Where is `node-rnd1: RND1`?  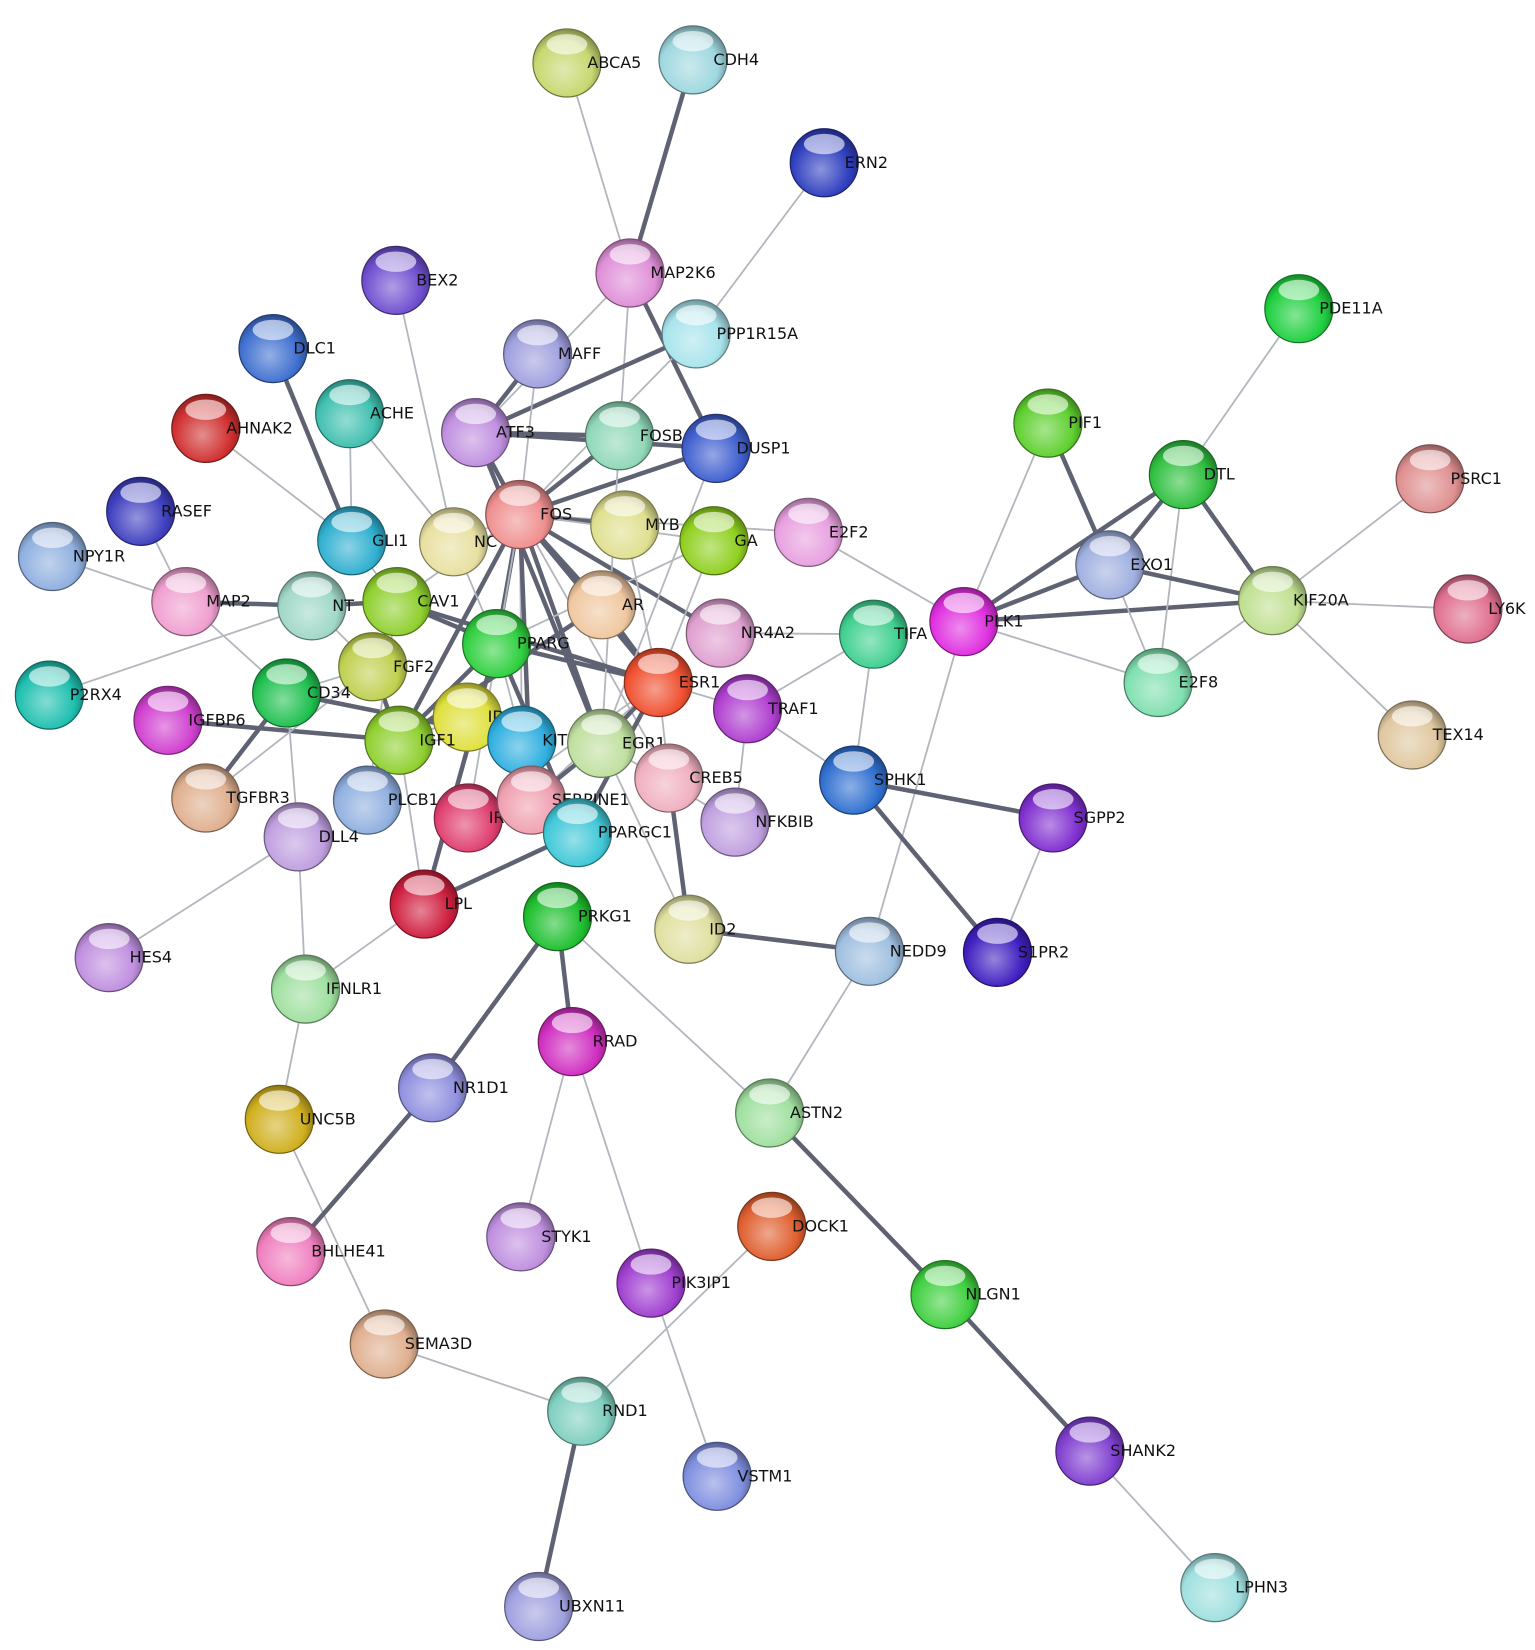
node-rnd1: RND1 is located at coordinates (597, 1411).